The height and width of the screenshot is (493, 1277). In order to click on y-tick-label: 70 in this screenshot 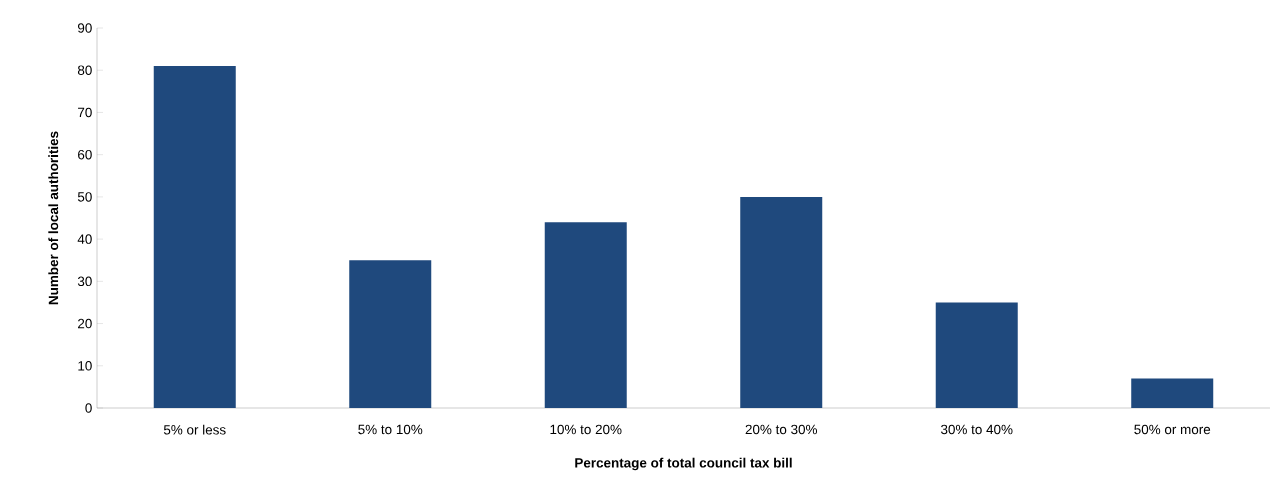, I will do `click(85, 112)`.